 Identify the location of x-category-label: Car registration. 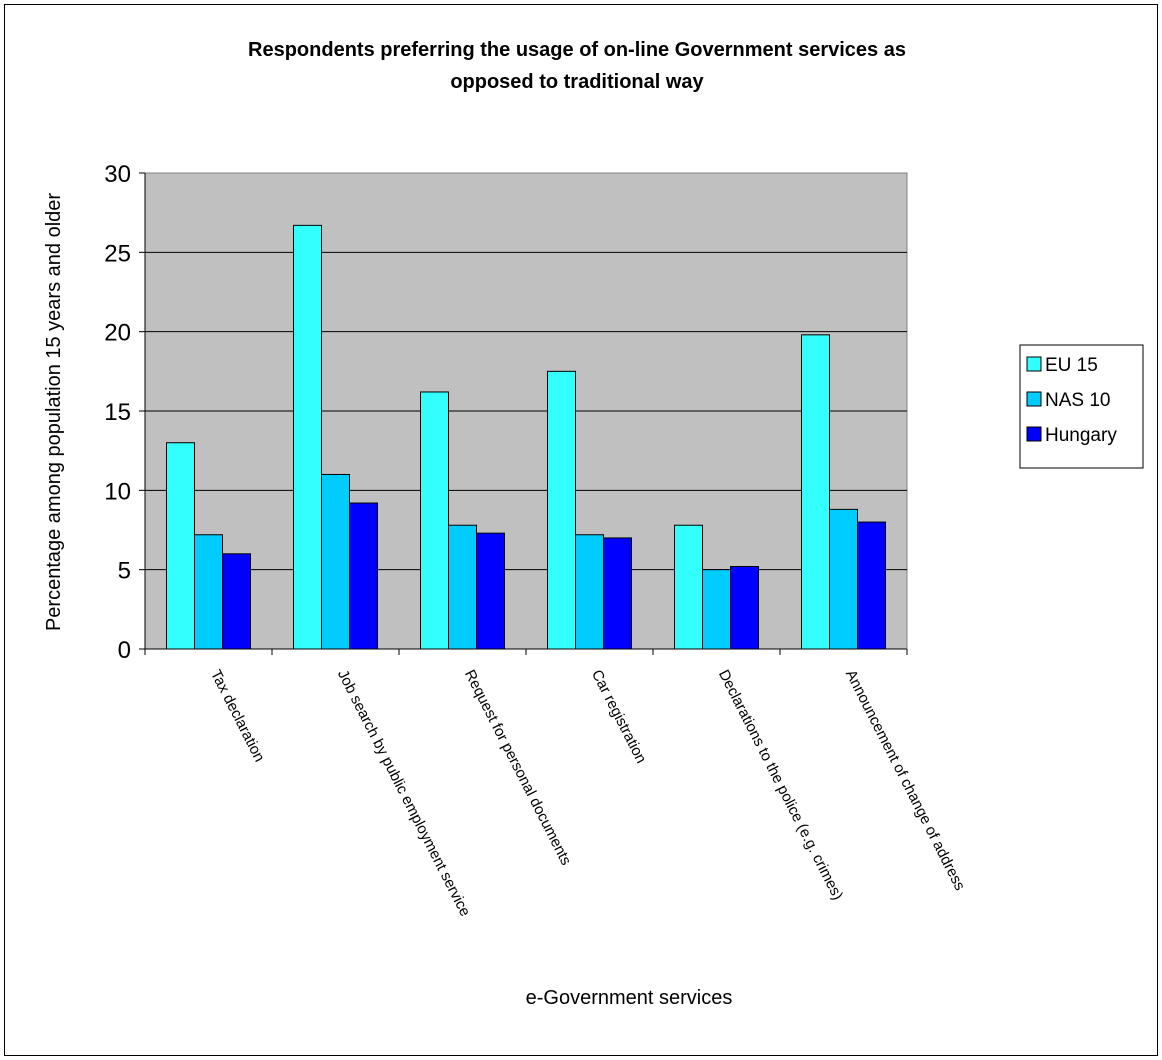
(619, 716).